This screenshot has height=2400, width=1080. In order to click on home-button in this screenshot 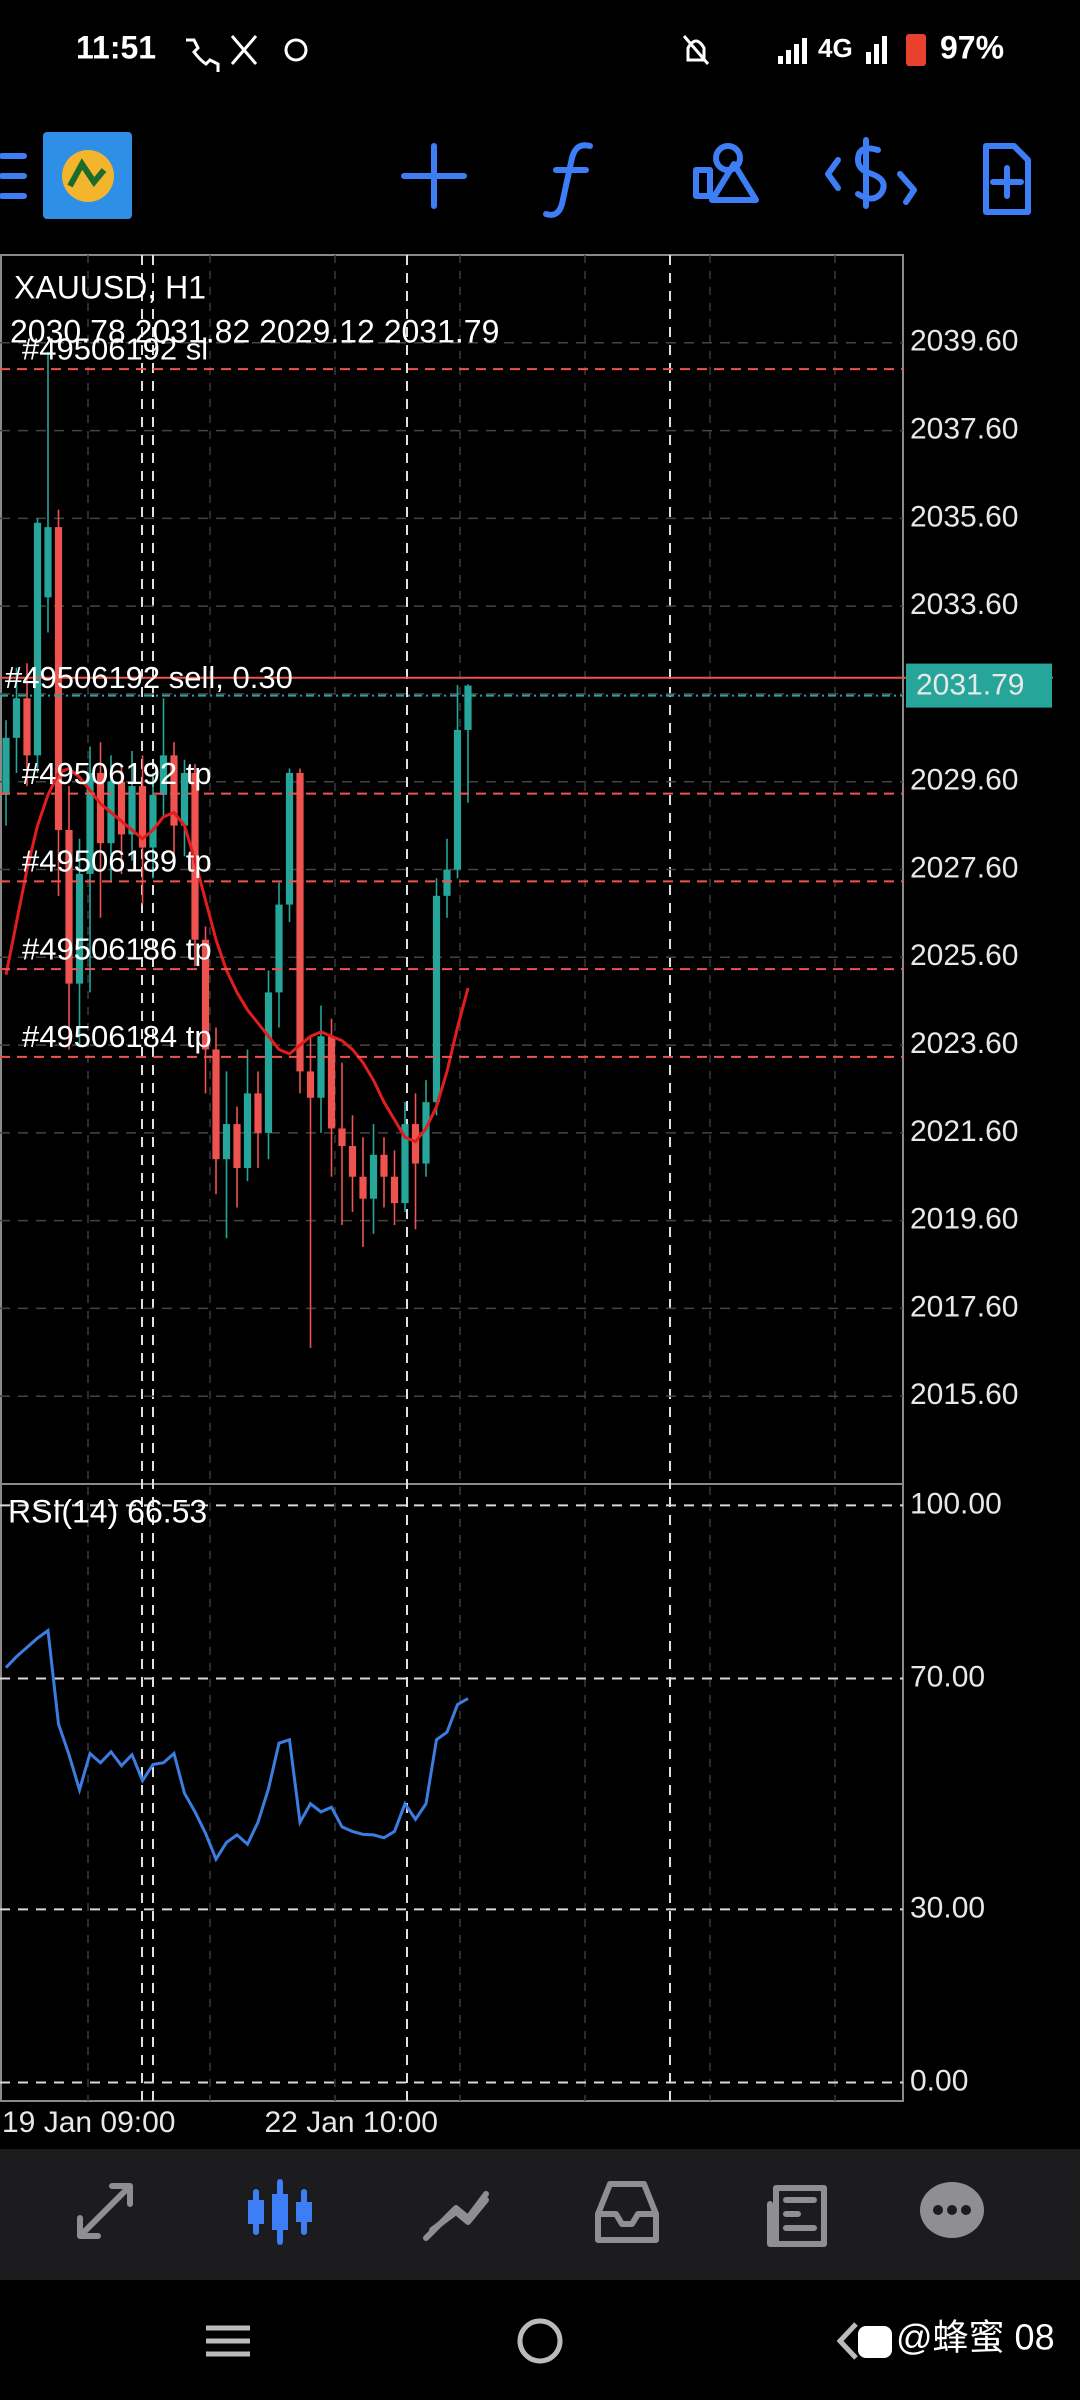, I will do `click(540, 2341)`.